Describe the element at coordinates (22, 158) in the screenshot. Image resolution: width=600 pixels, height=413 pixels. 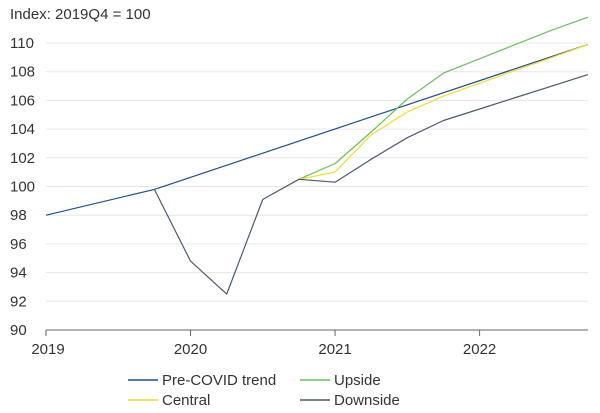
I see `y-tick-label: 102` at that location.